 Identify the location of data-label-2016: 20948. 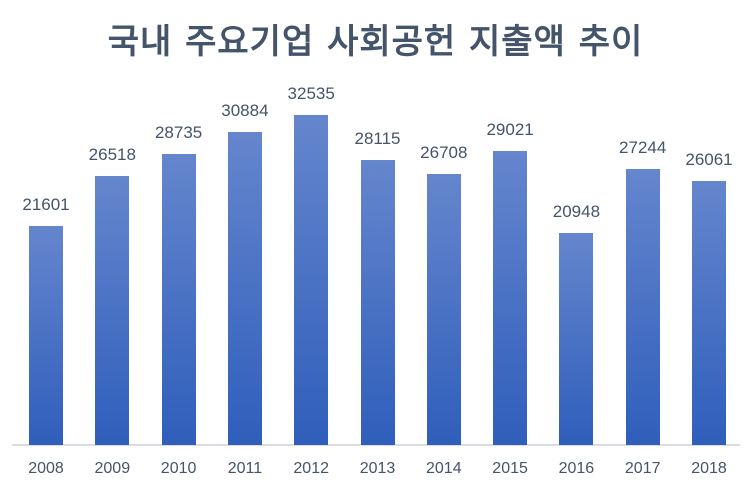
(576, 211).